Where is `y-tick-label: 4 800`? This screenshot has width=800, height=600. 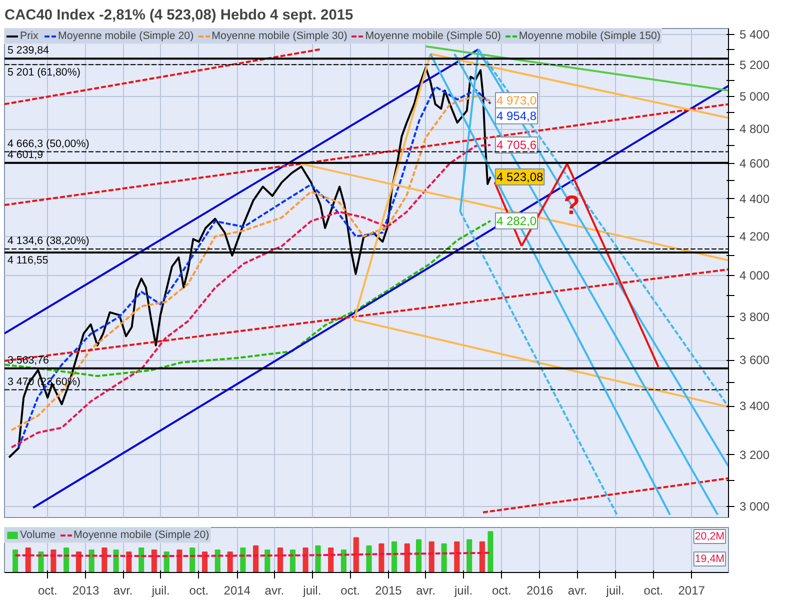
y-tick-label: 4 800 is located at coordinates (755, 129).